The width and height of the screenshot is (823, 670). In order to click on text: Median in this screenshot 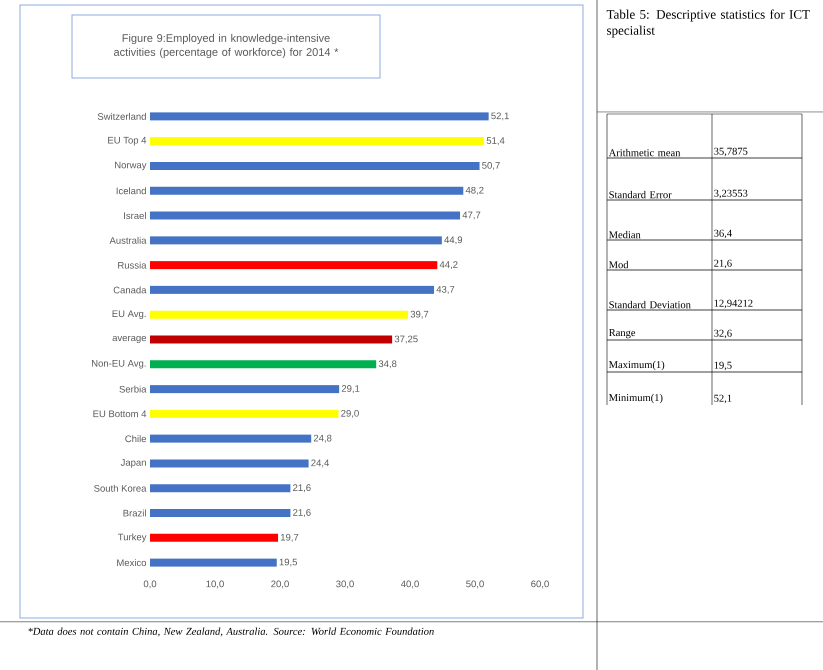, I will do `click(625, 234)`.